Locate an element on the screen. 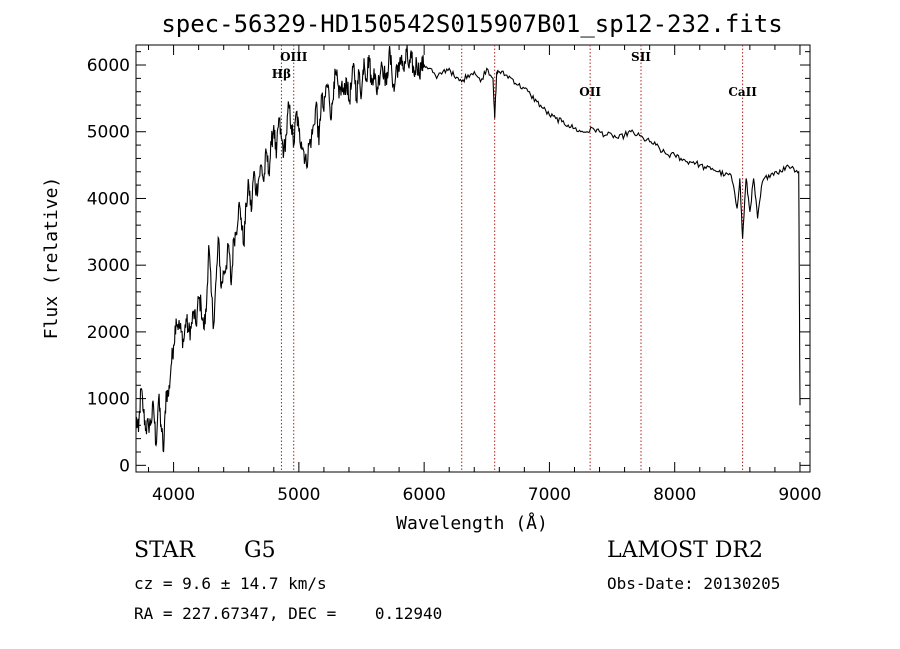 The width and height of the screenshot is (900, 649). y-tick-label: 1000 is located at coordinates (108, 400).